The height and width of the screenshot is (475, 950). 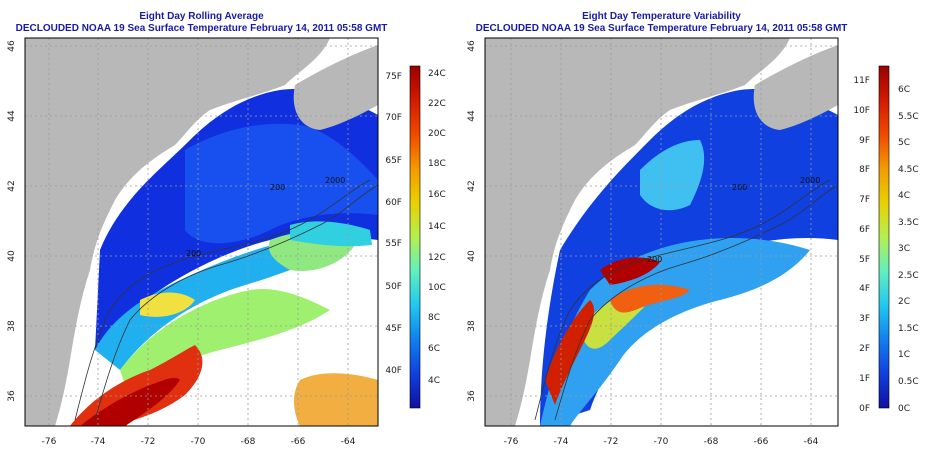 I want to click on right-xtick: -76, so click(x=511, y=442).